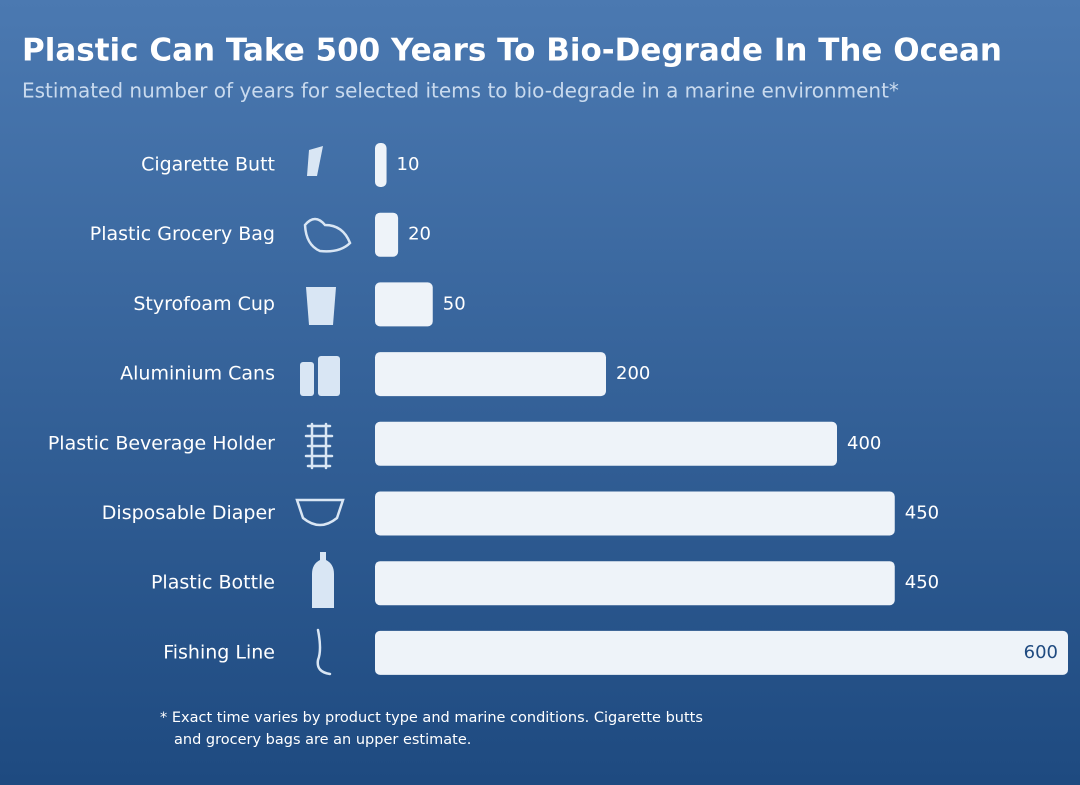  Describe the element at coordinates (319, 446) in the screenshot. I see `icon-holder` at that location.